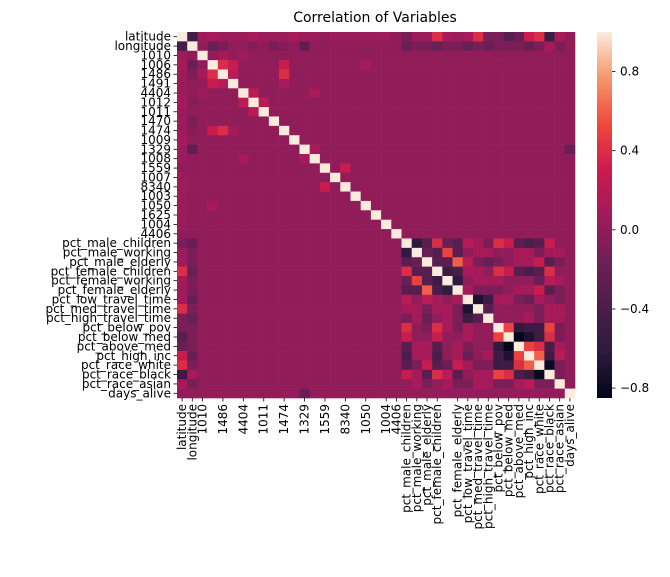  Describe the element at coordinates (529, 441) in the screenshot. I see `x-tick-label: pct_high_inc` at that location.